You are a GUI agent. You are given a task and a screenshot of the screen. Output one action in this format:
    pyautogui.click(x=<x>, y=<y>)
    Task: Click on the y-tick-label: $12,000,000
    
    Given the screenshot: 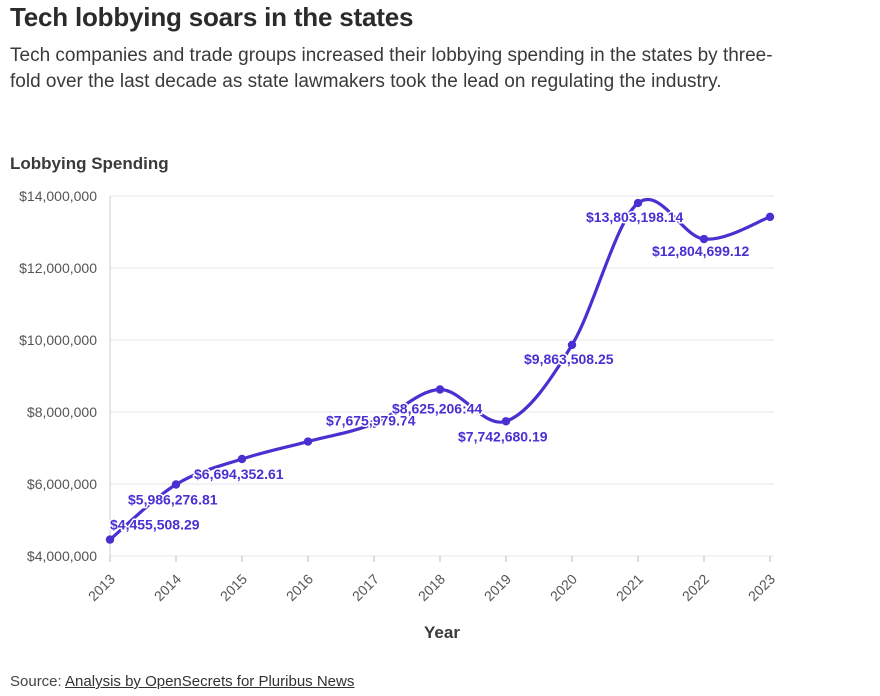 What is the action you would take?
    pyautogui.click(x=58, y=268)
    